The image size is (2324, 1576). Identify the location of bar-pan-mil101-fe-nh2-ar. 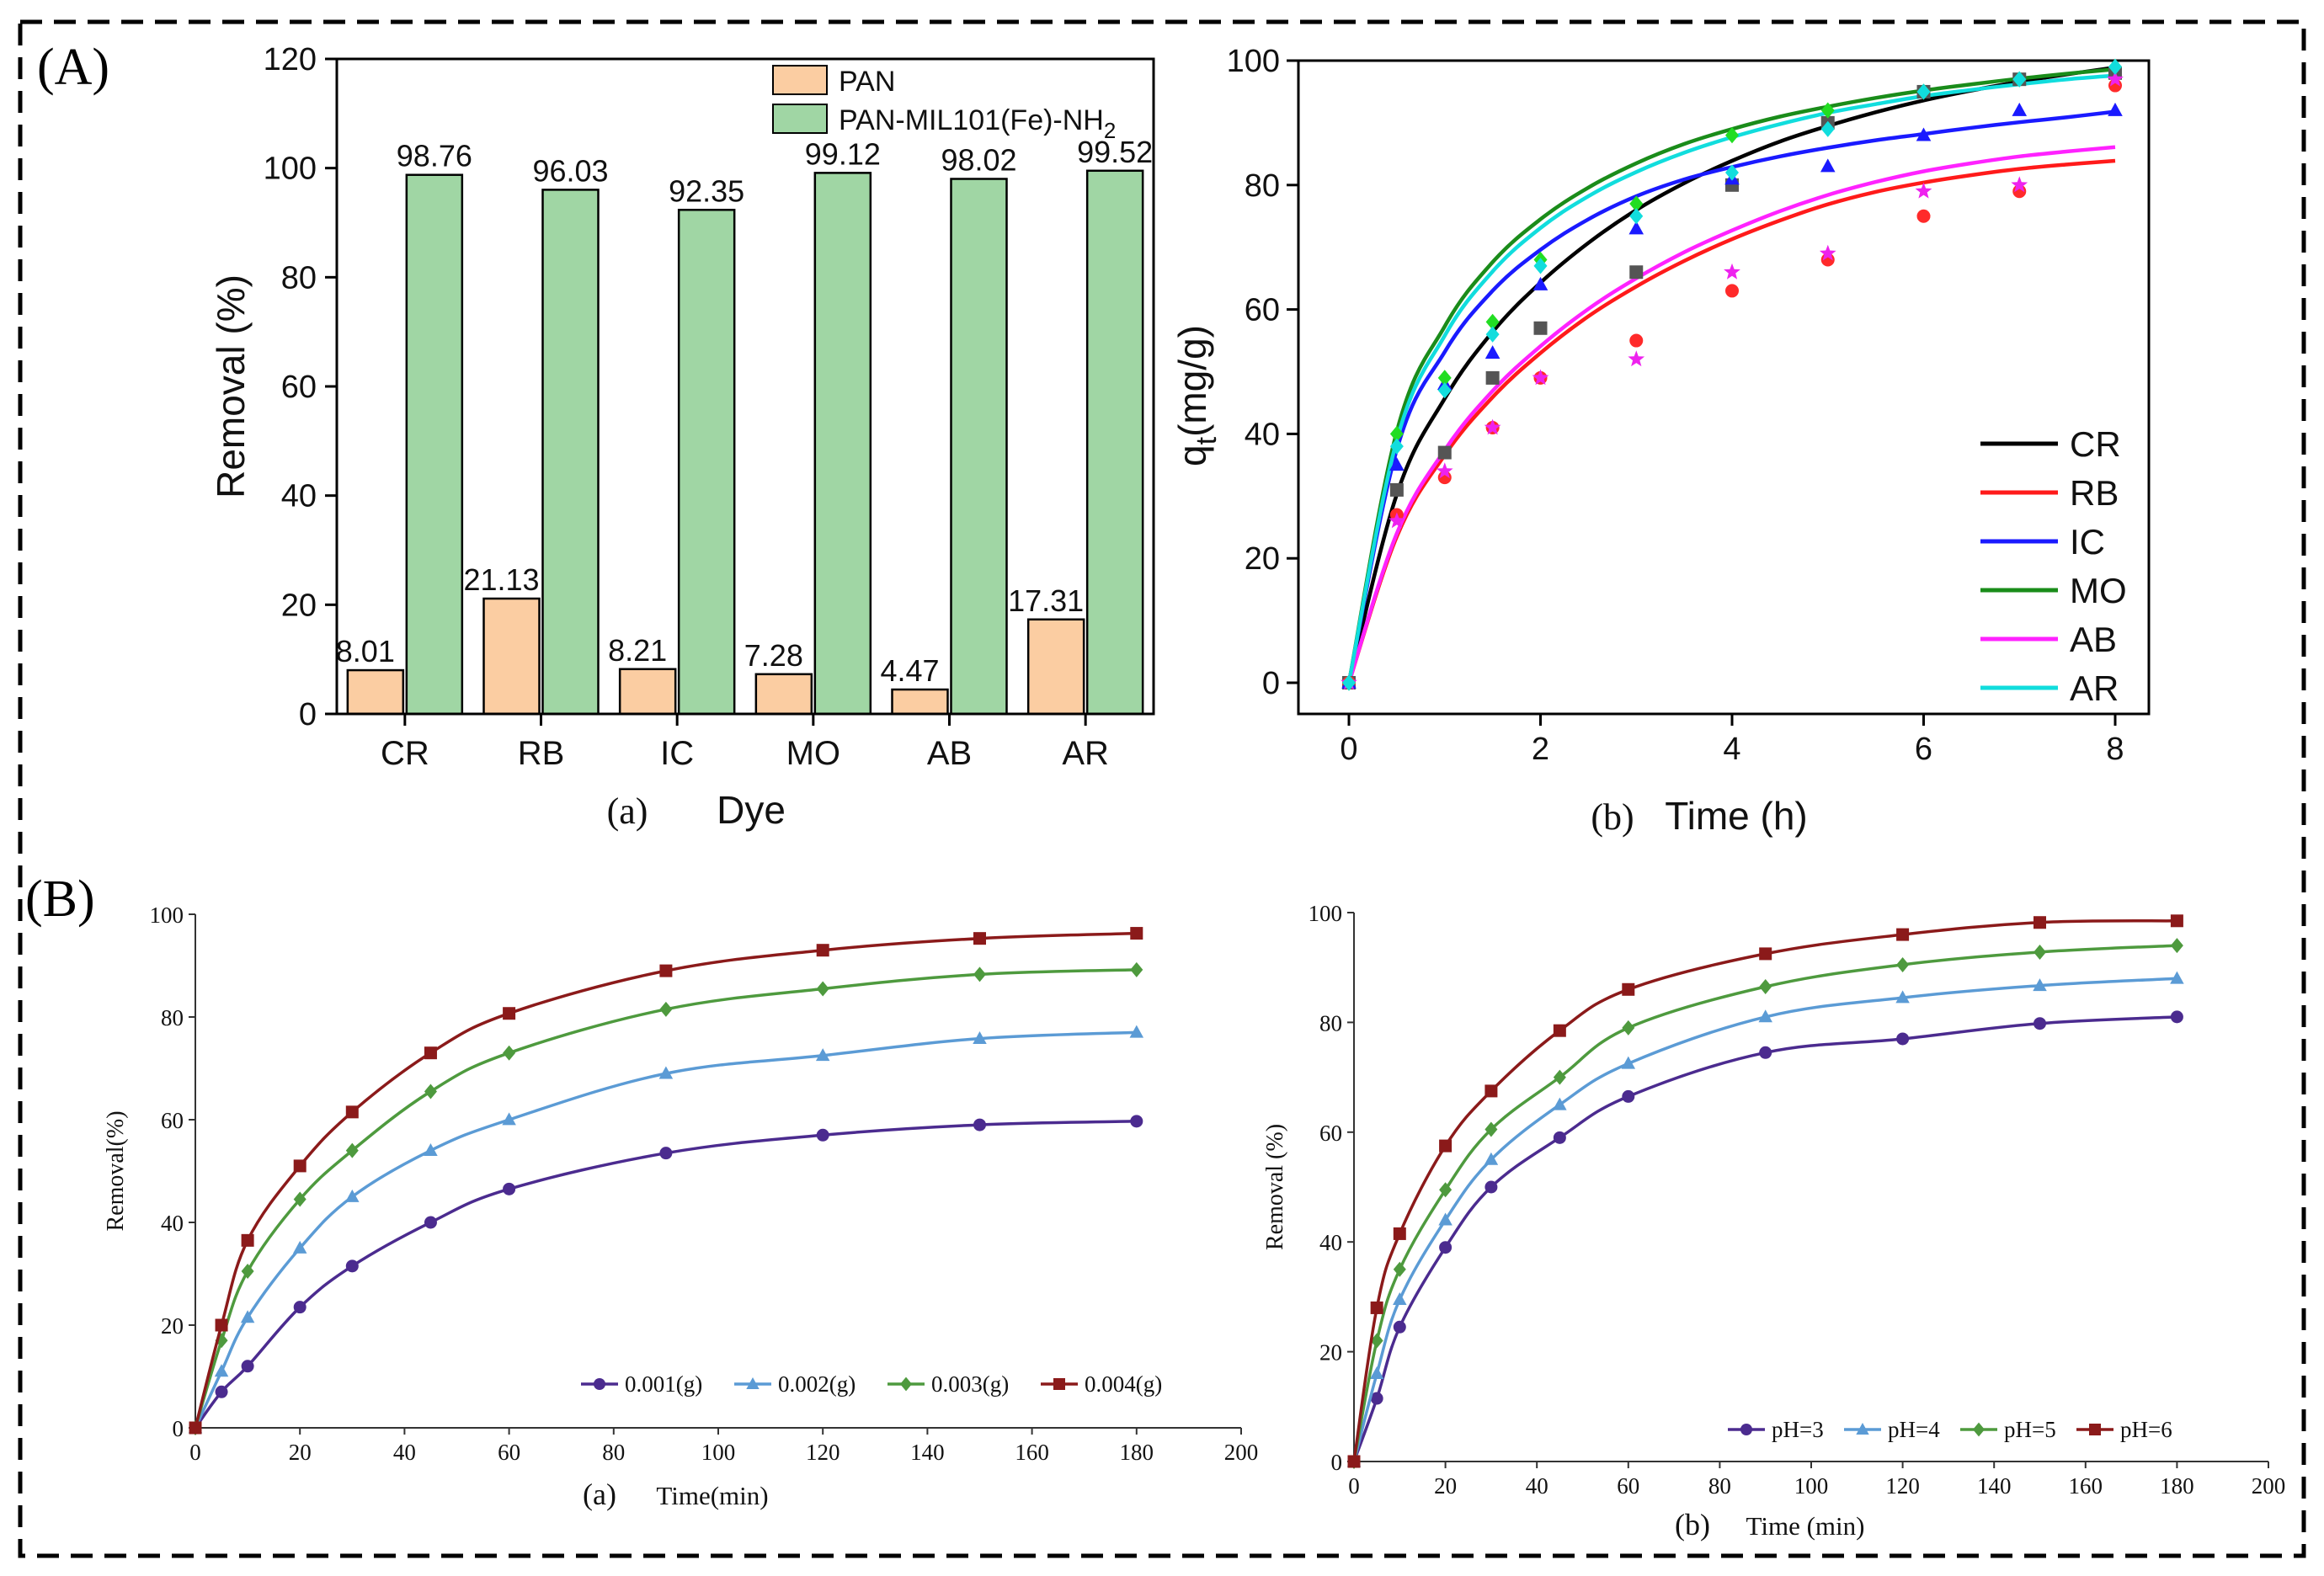
(1114, 442).